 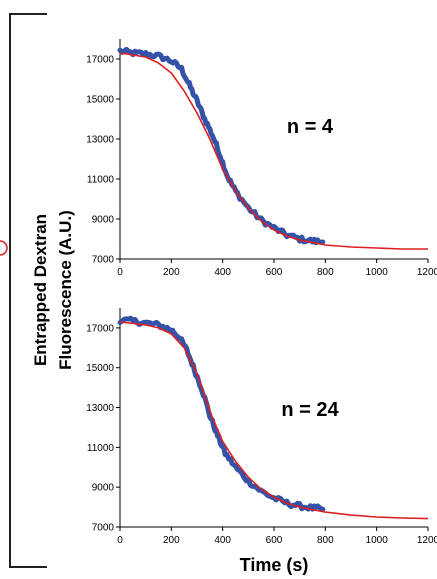 I want to click on edge-marker, so click(x=4, y=248).